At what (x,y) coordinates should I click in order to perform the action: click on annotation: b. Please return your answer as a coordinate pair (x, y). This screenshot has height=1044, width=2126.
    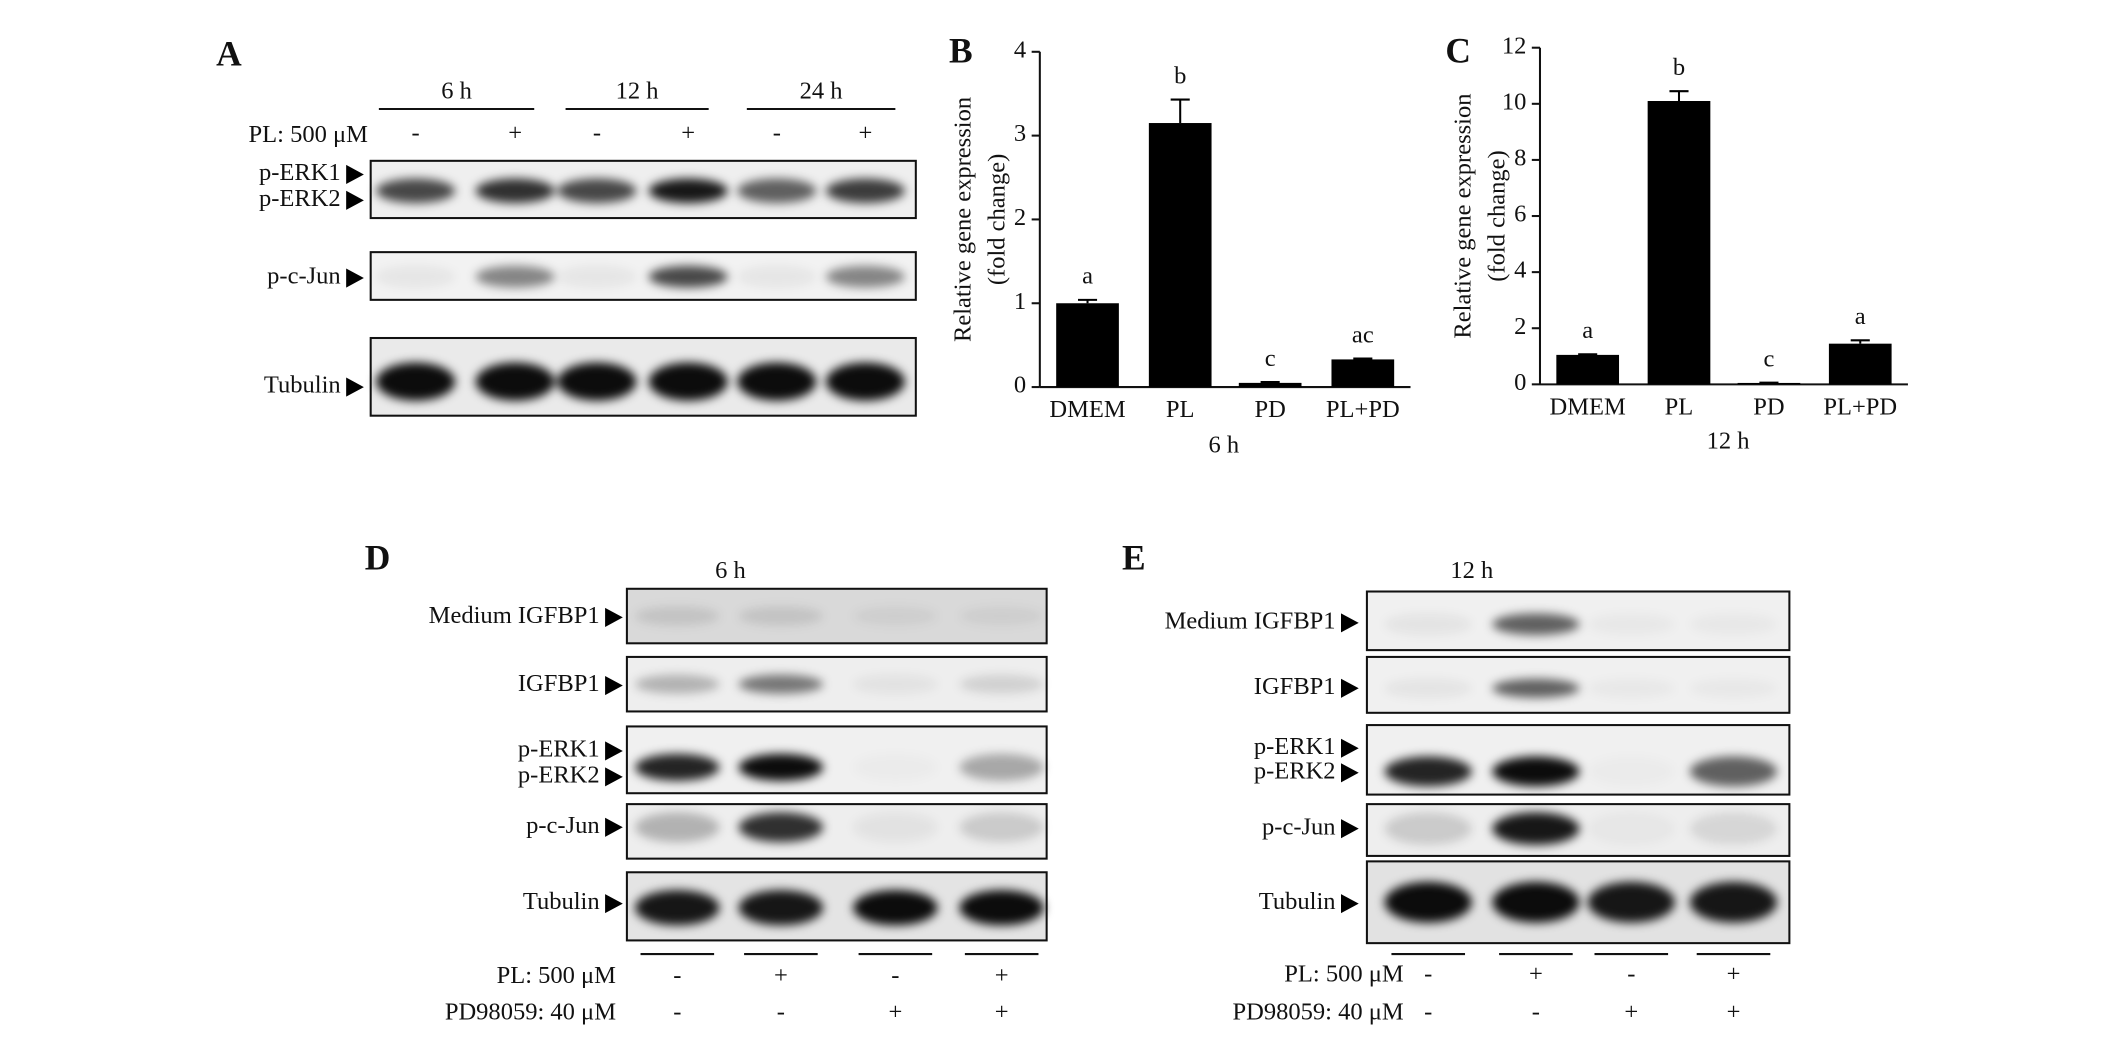
    Looking at the image, I should click on (1679, 67).